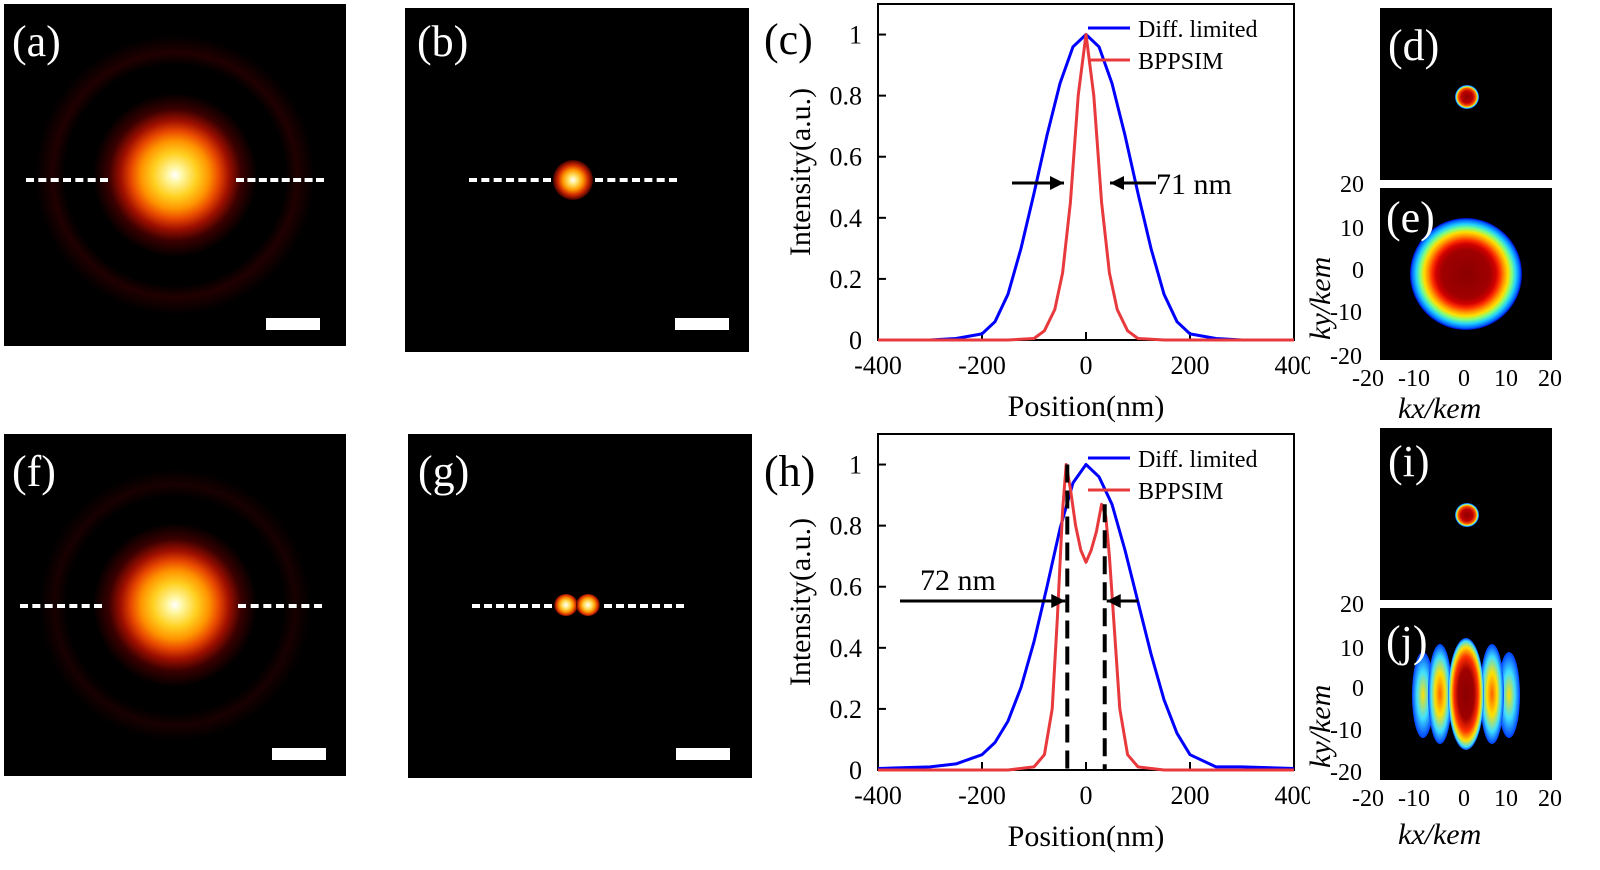 The width and height of the screenshot is (1600, 870). I want to click on panel-a-label: (a), so click(36, 41).